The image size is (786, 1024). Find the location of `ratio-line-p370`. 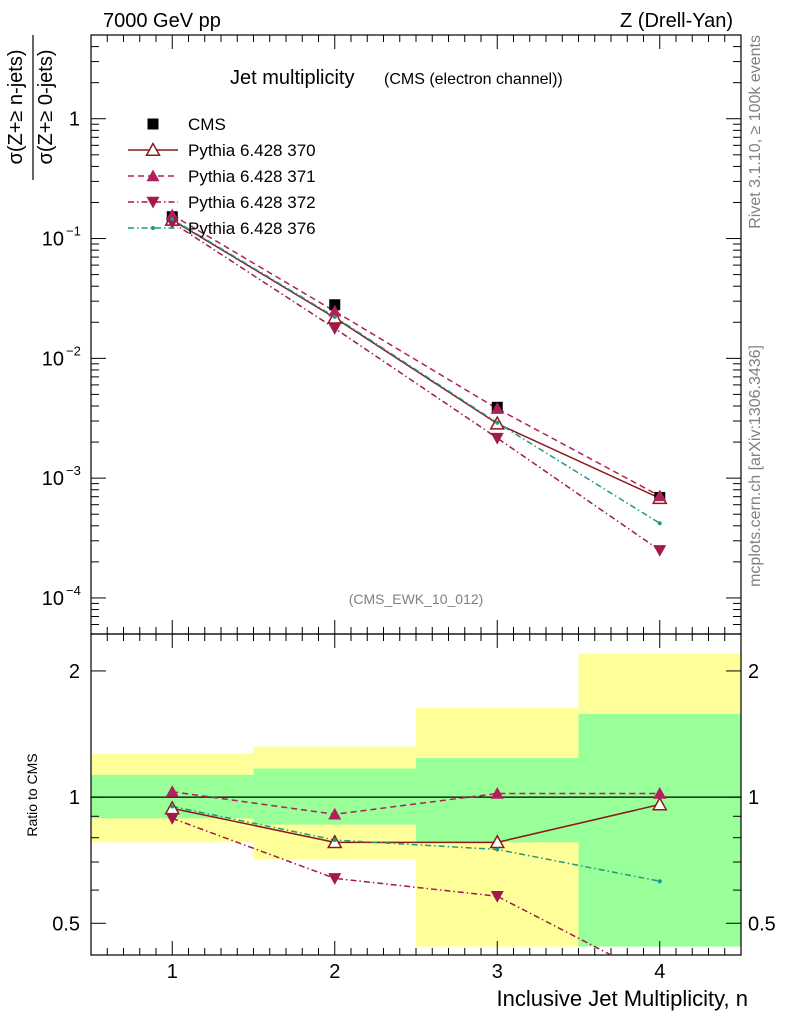

ratio-line-p370 is located at coordinates (416, 823).